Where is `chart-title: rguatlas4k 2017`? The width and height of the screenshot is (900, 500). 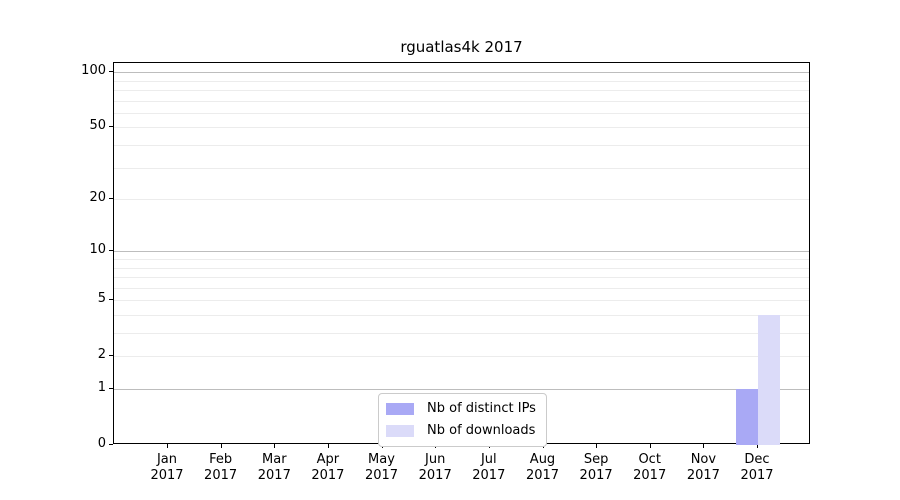
chart-title: rguatlas4k 2017 is located at coordinates (461, 47).